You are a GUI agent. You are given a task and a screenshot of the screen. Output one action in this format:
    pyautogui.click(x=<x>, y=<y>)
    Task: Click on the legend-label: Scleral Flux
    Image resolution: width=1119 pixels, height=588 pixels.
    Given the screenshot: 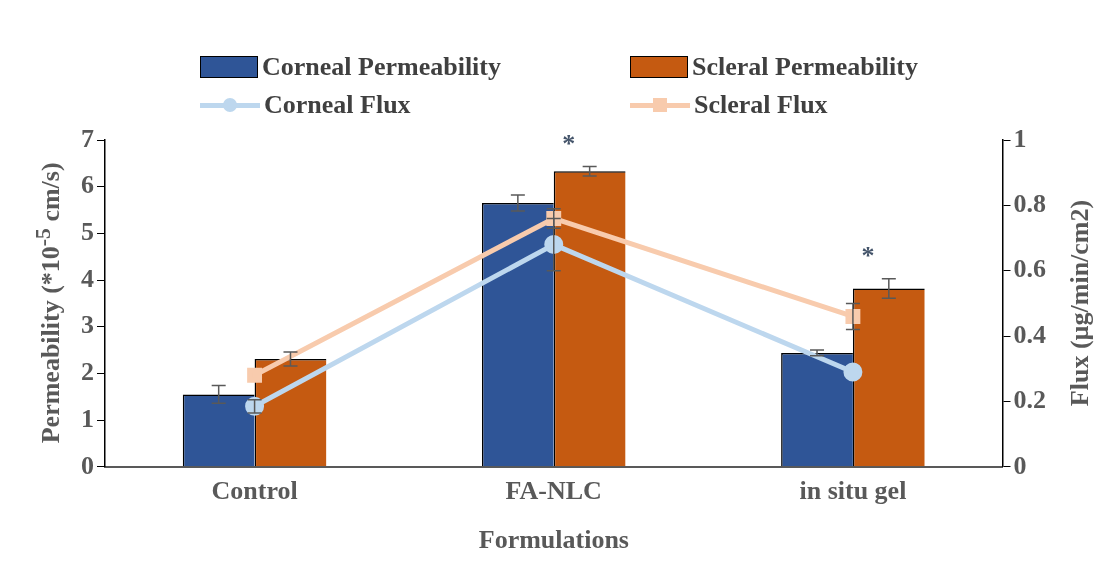 What is the action you would take?
    pyautogui.click(x=761, y=105)
    